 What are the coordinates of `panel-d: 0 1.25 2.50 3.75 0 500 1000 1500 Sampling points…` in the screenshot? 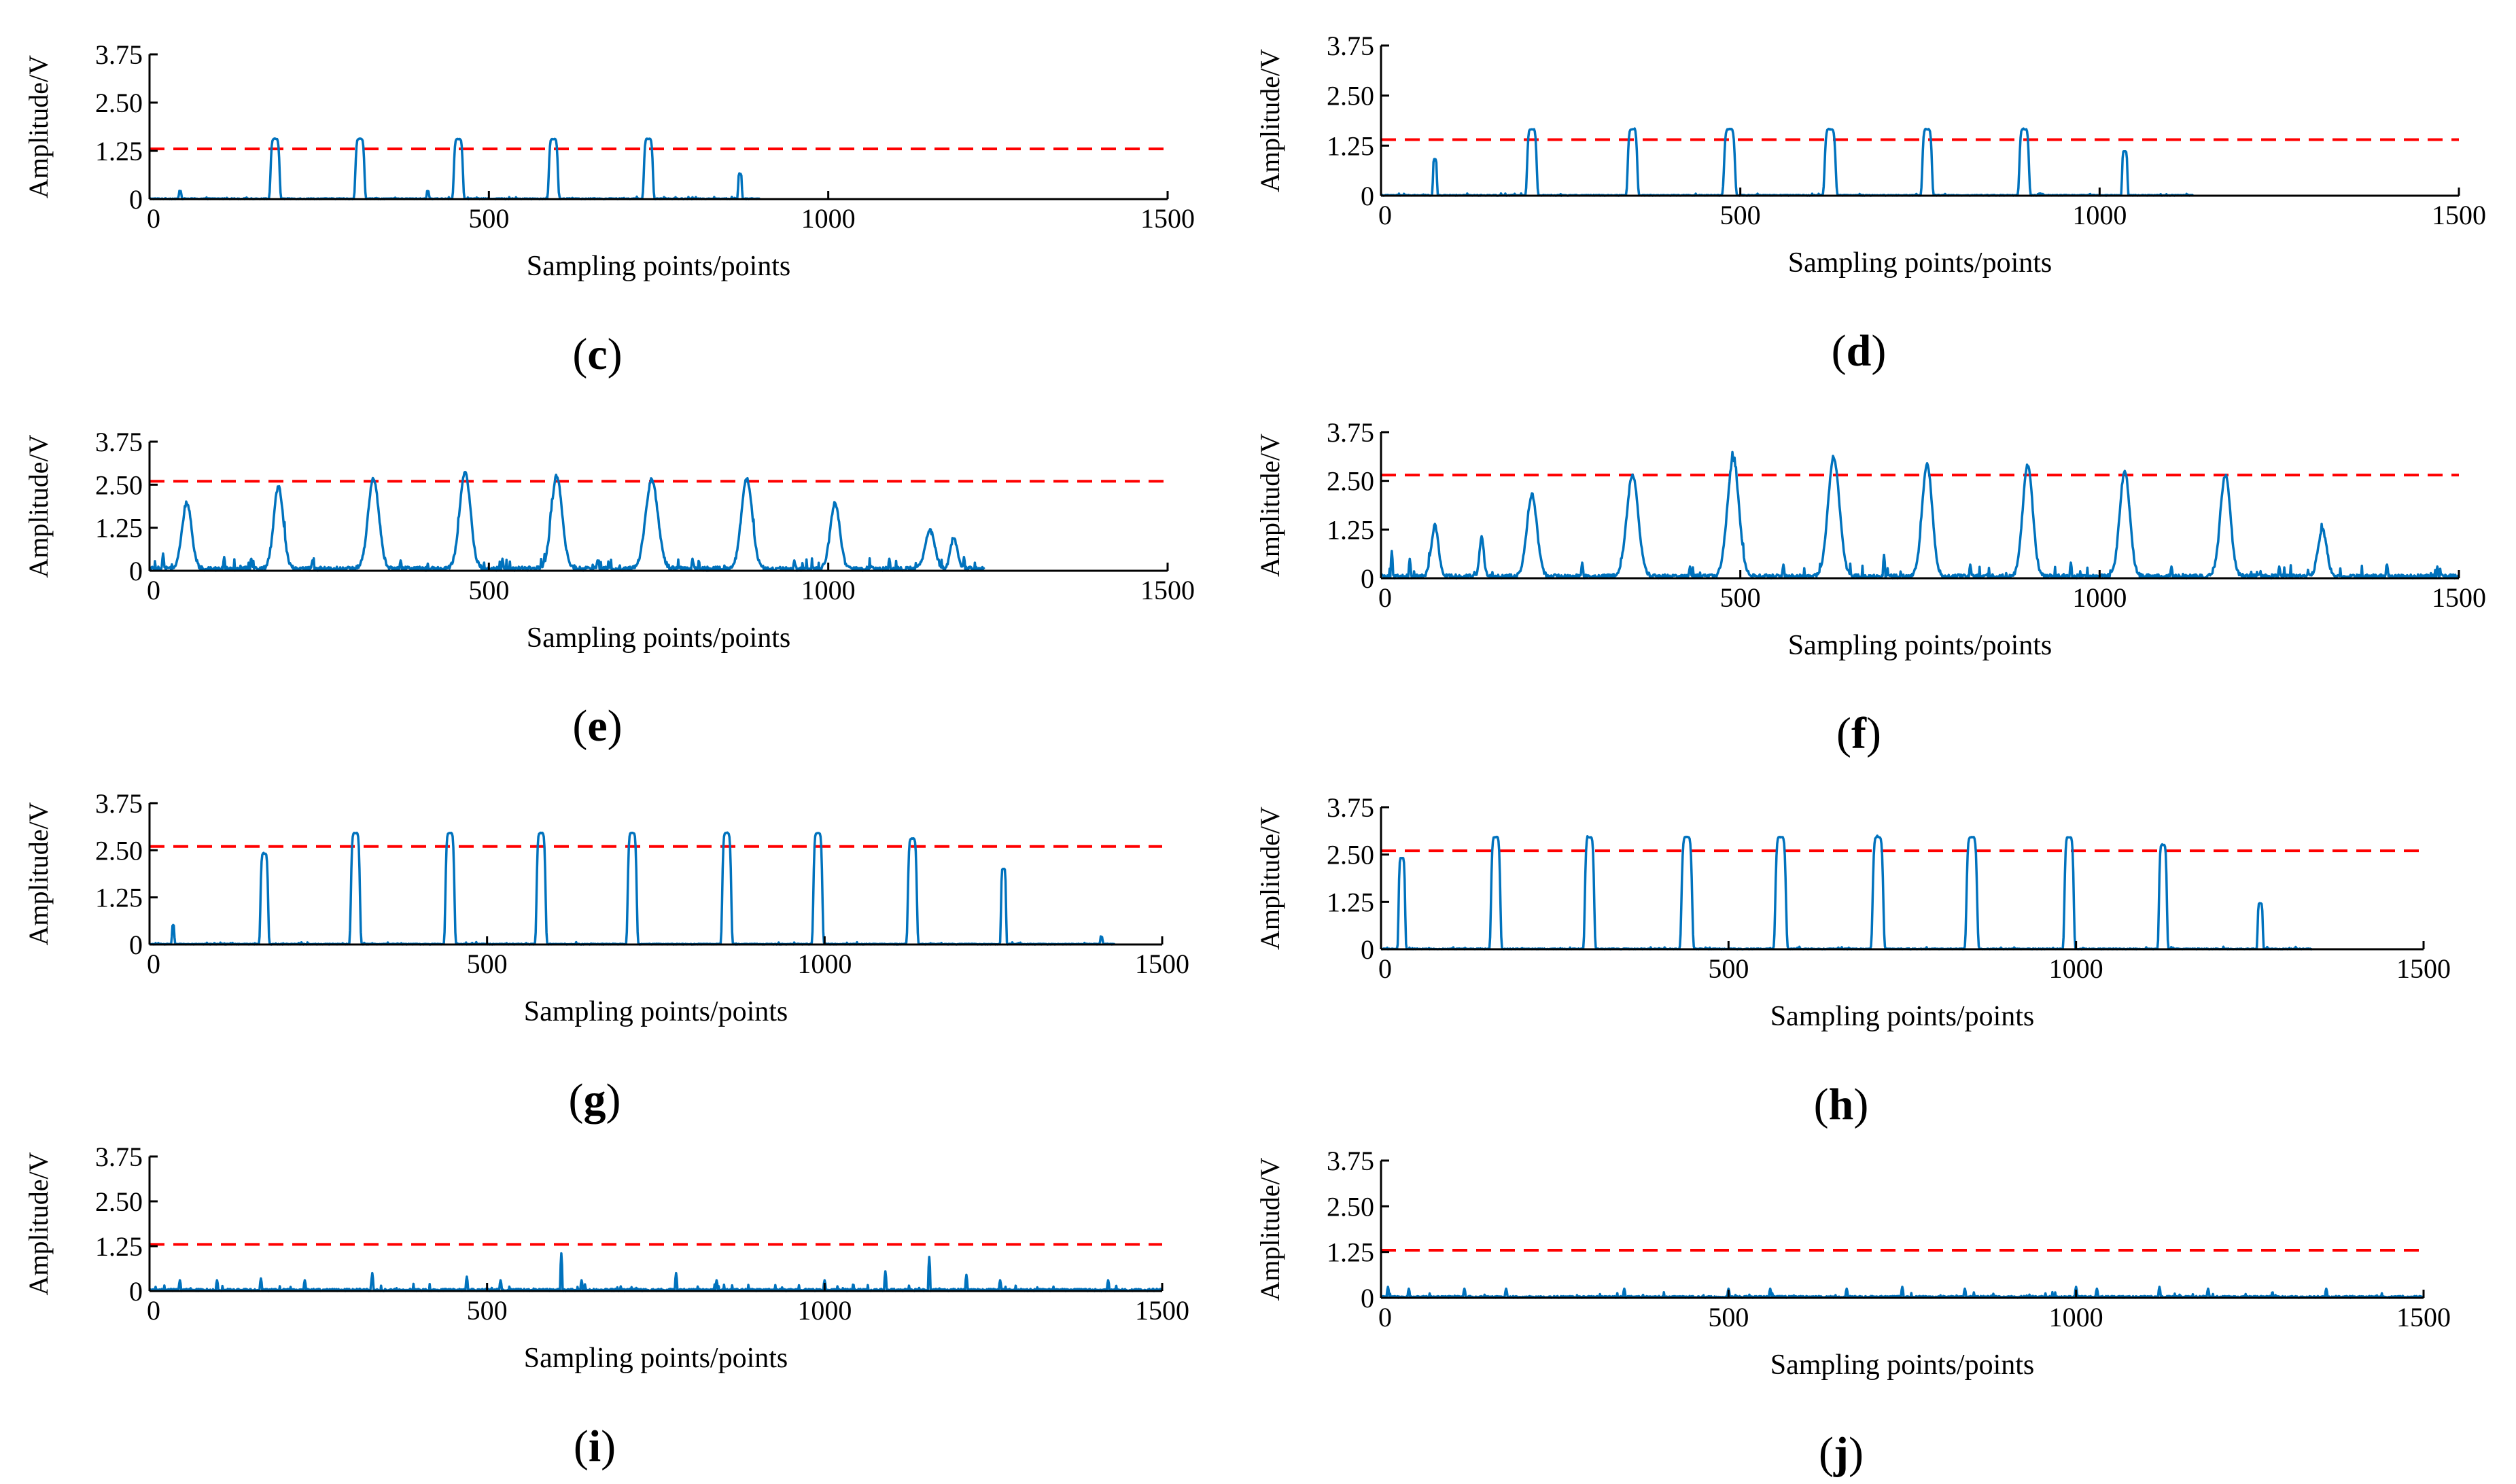 It's located at (1870, 203).